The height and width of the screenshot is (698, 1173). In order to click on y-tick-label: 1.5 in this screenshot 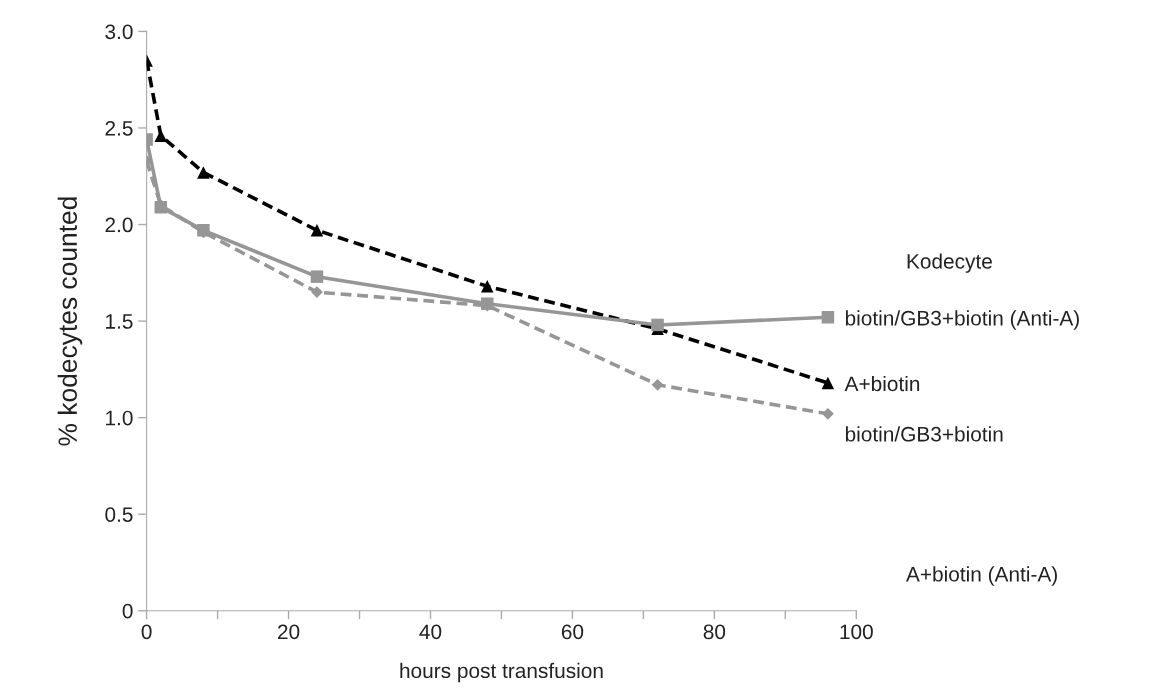, I will do `click(119, 321)`.